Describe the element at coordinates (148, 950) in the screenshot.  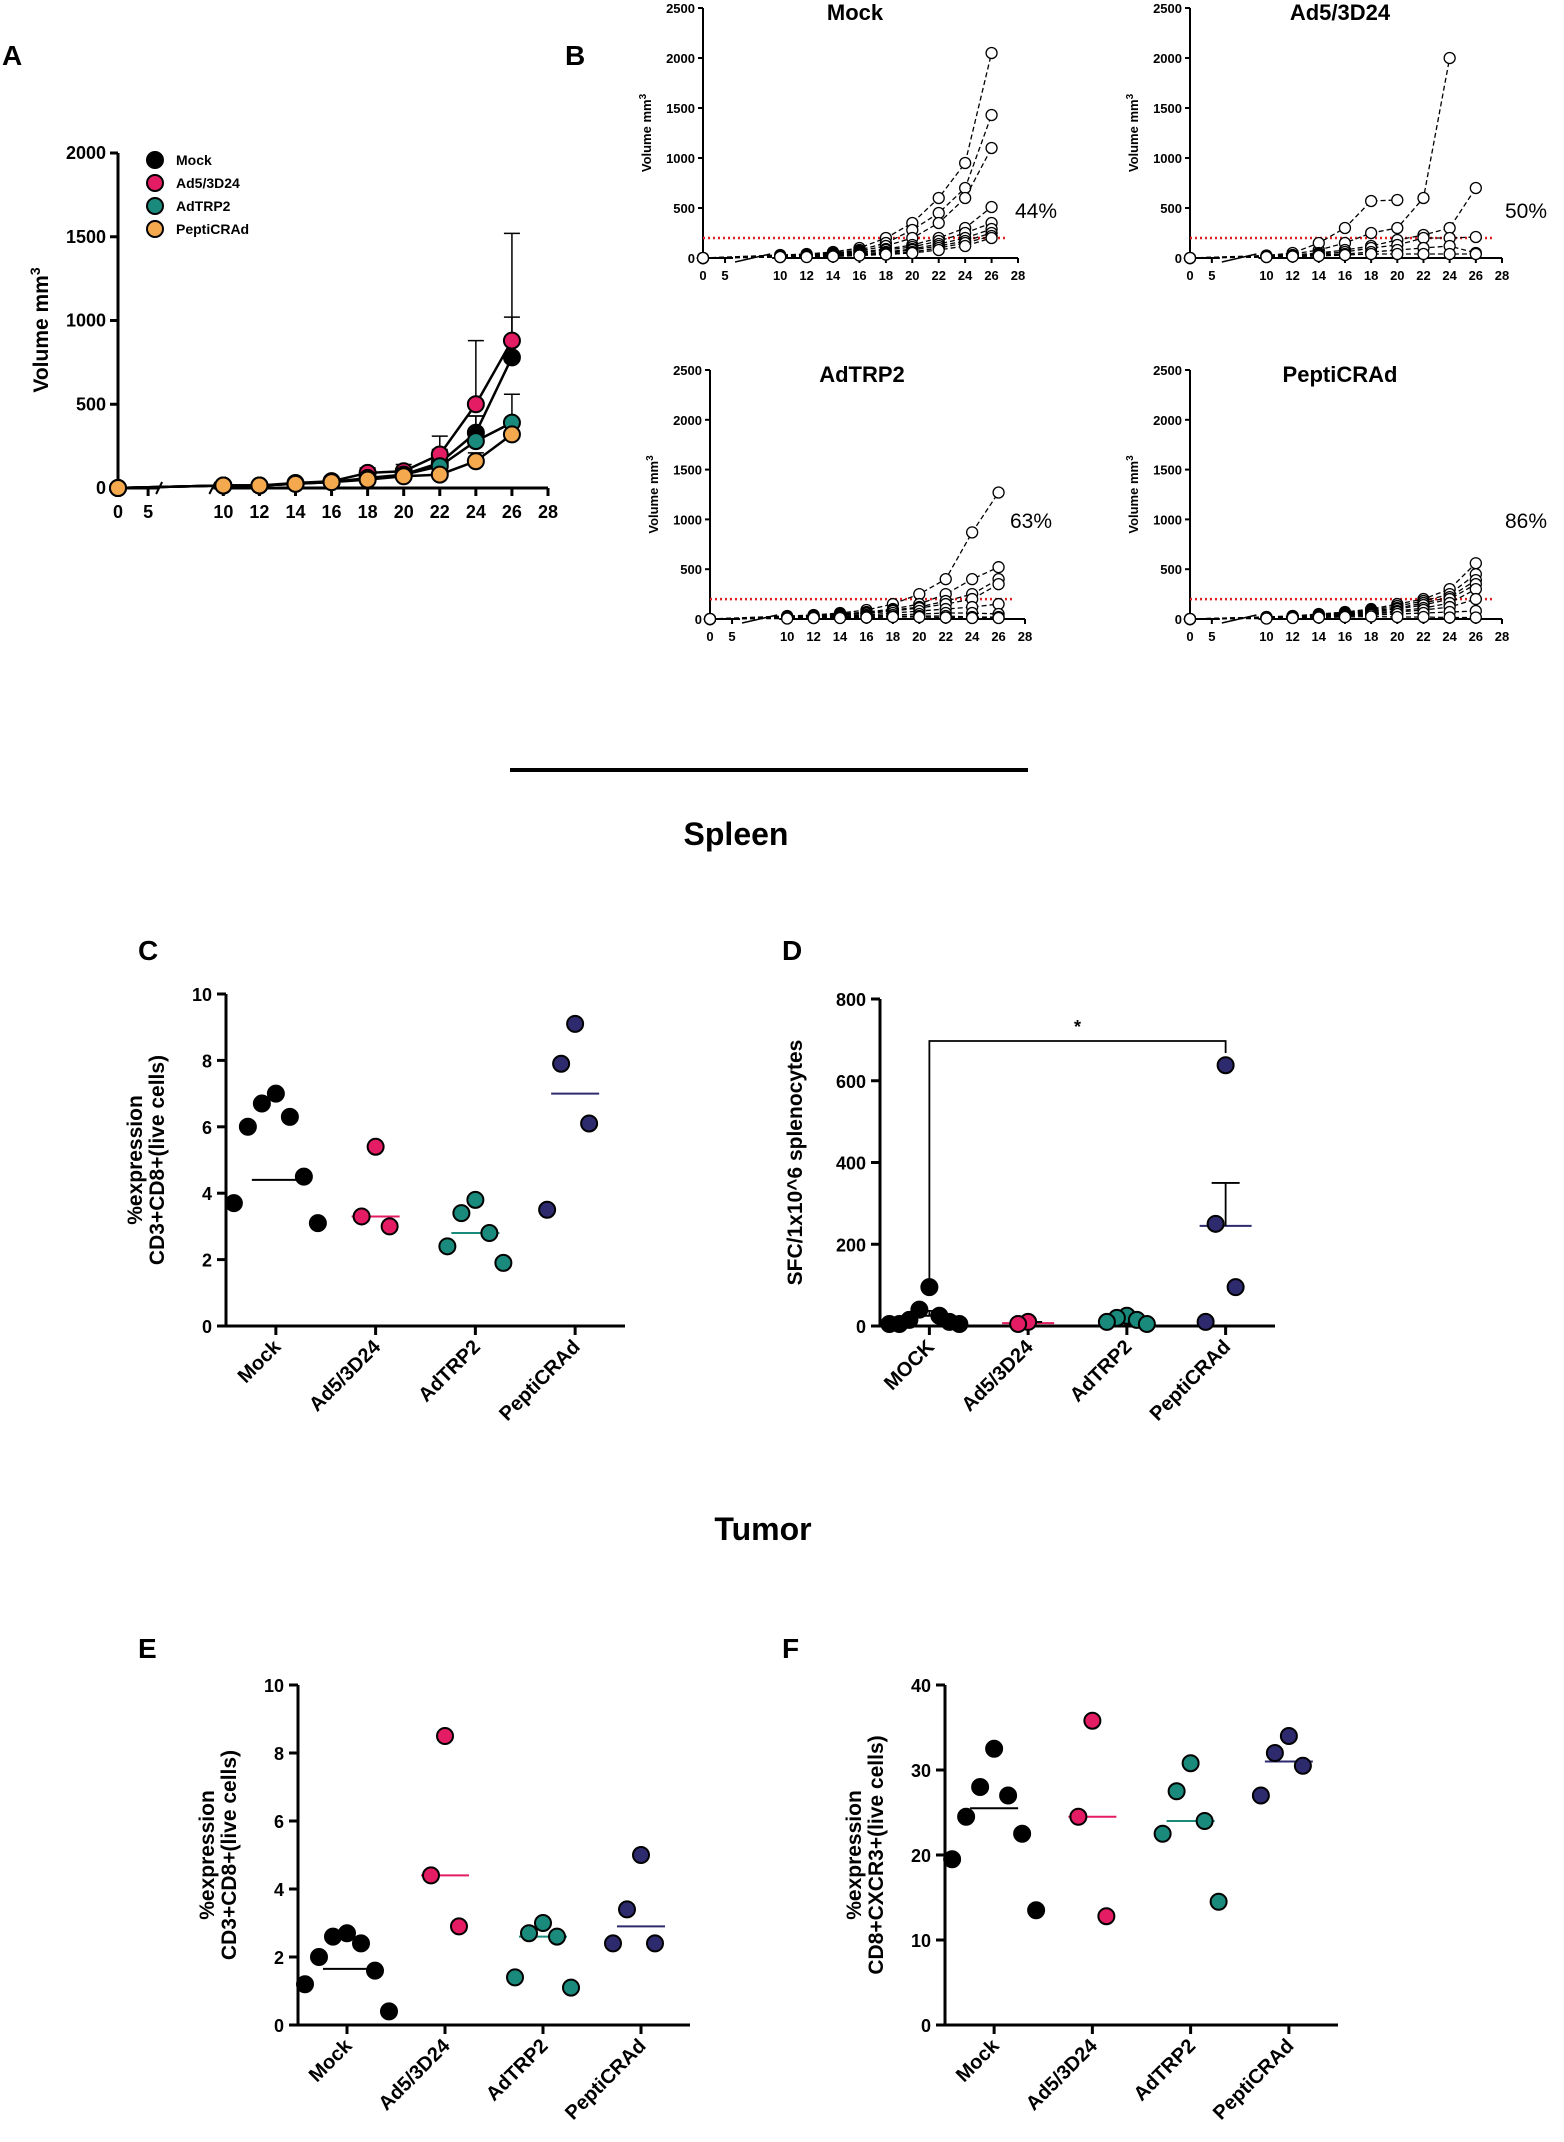
I see `panel-label-c: C` at that location.